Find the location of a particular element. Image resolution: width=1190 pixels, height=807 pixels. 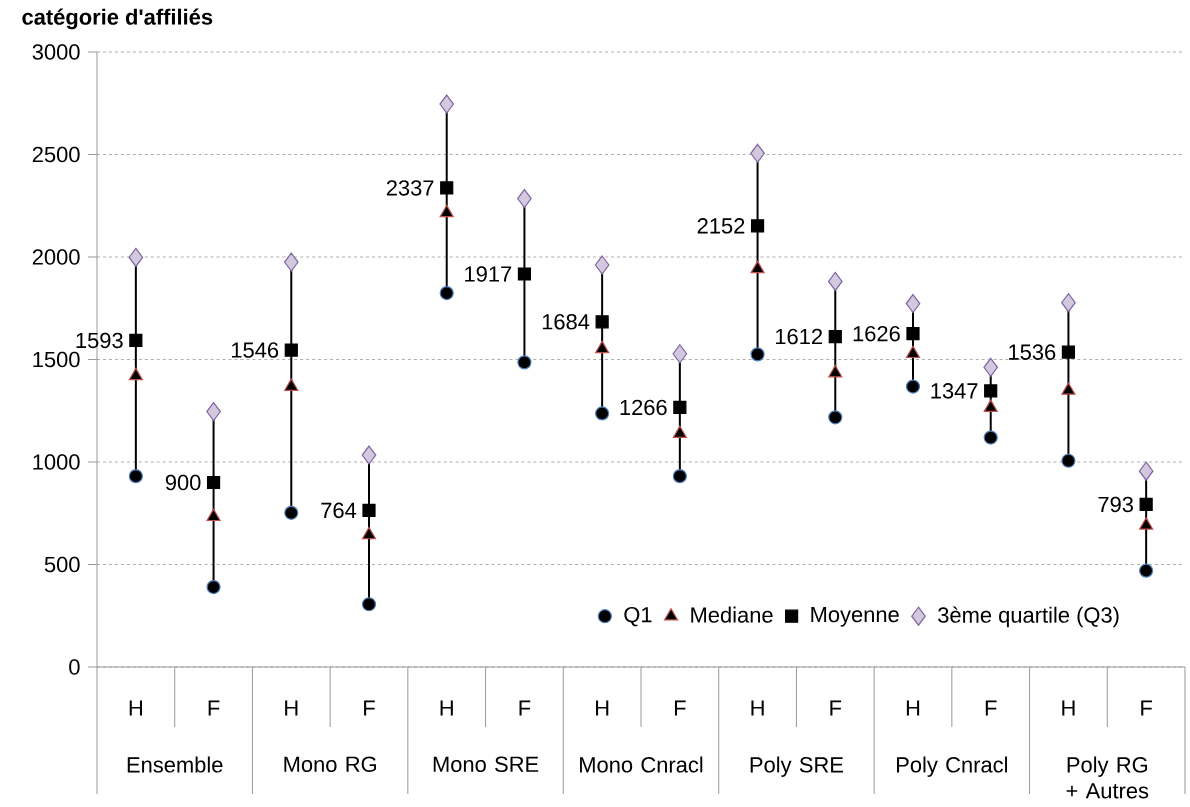

text: Mono RG is located at coordinates (330, 764).